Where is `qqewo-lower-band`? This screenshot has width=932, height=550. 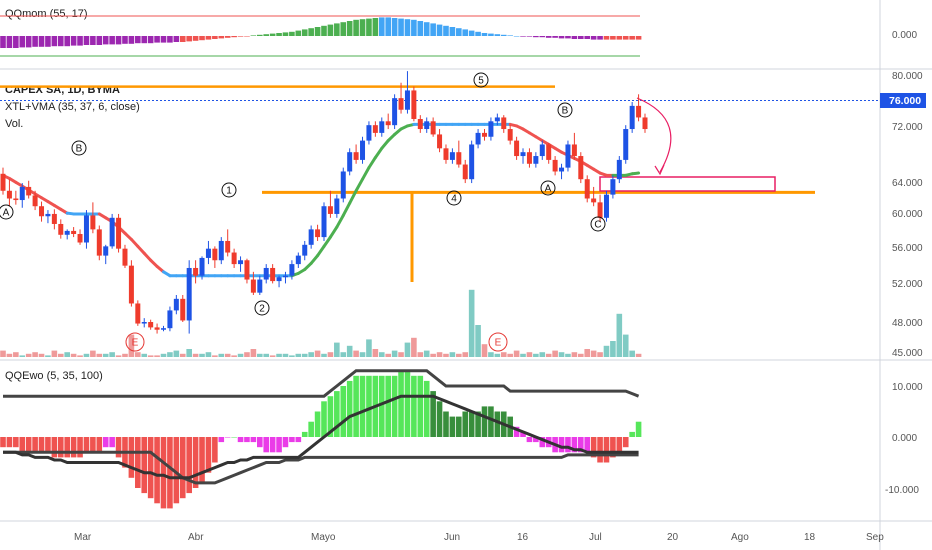
qqewo-lower-band is located at coordinates (321, 467).